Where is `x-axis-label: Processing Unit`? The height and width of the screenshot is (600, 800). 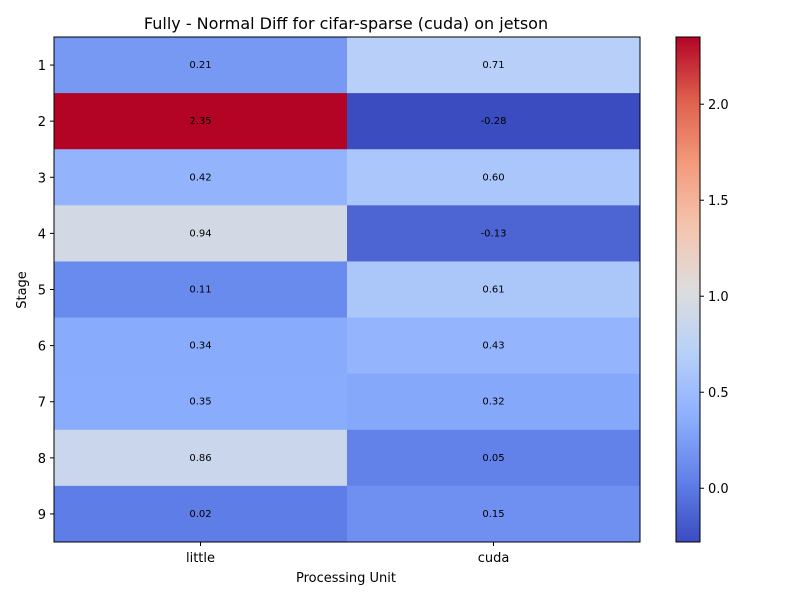 x-axis-label: Processing Unit is located at coordinates (346, 578).